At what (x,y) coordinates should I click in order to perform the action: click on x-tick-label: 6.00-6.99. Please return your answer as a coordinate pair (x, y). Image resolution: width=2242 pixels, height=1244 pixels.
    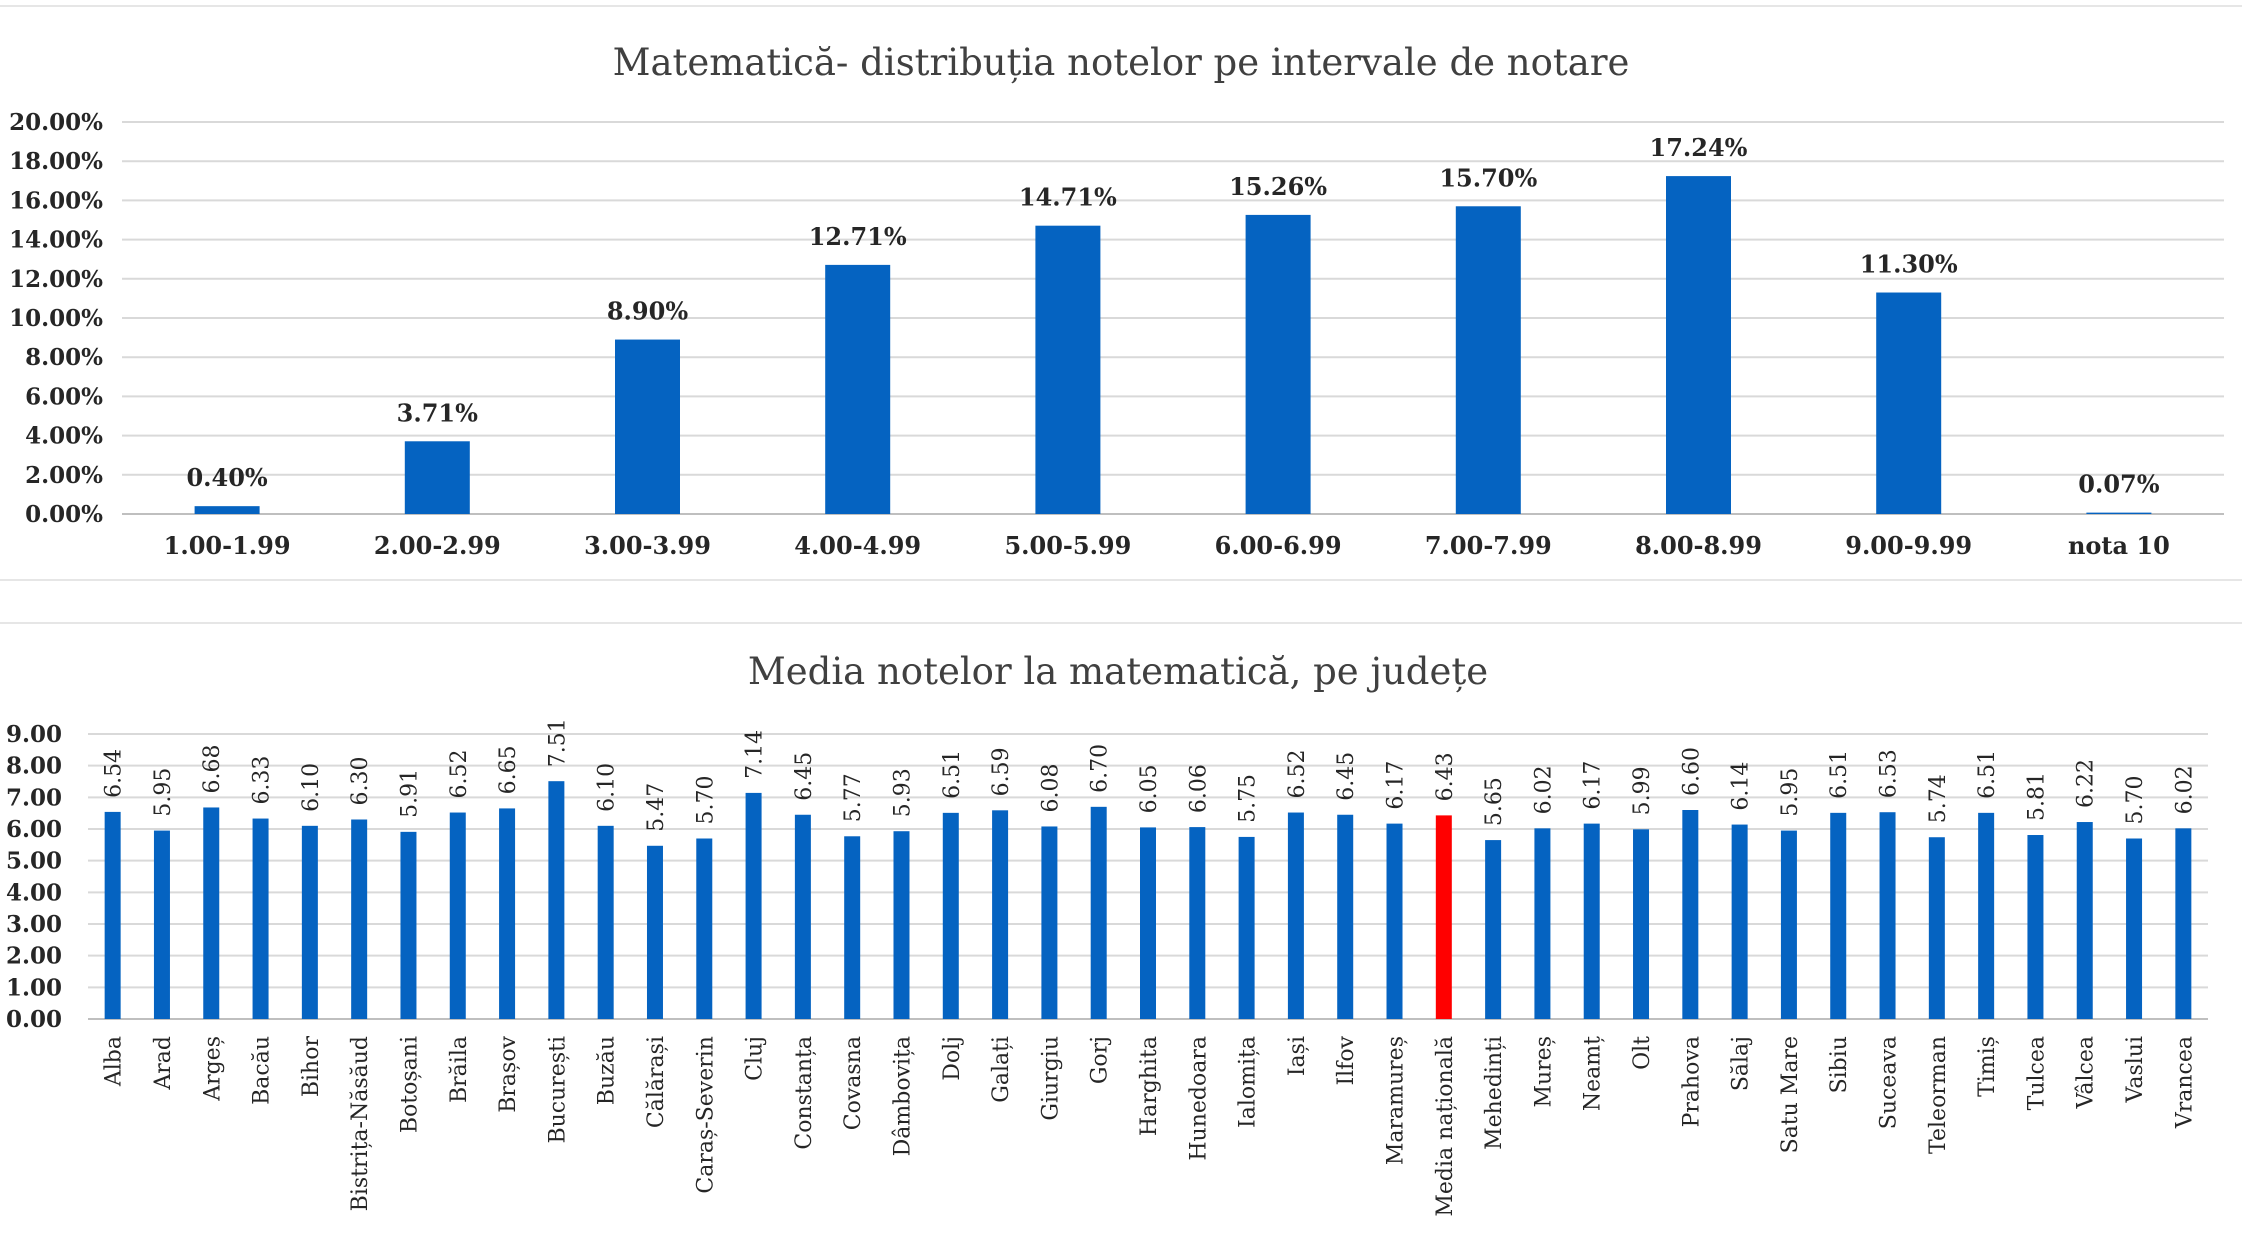
    Looking at the image, I should click on (1278, 545).